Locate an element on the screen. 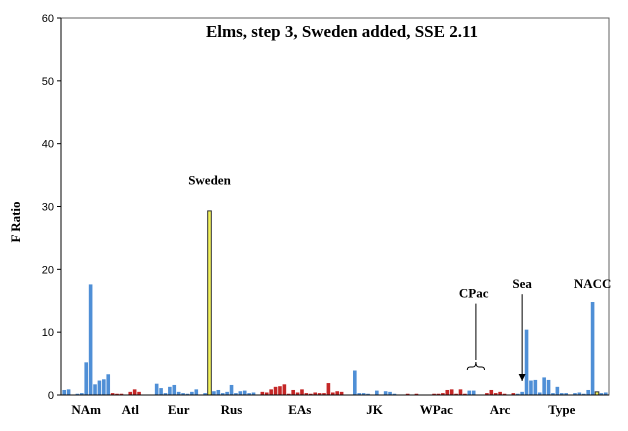  annotation-cpac: CPac is located at coordinates (474, 293).